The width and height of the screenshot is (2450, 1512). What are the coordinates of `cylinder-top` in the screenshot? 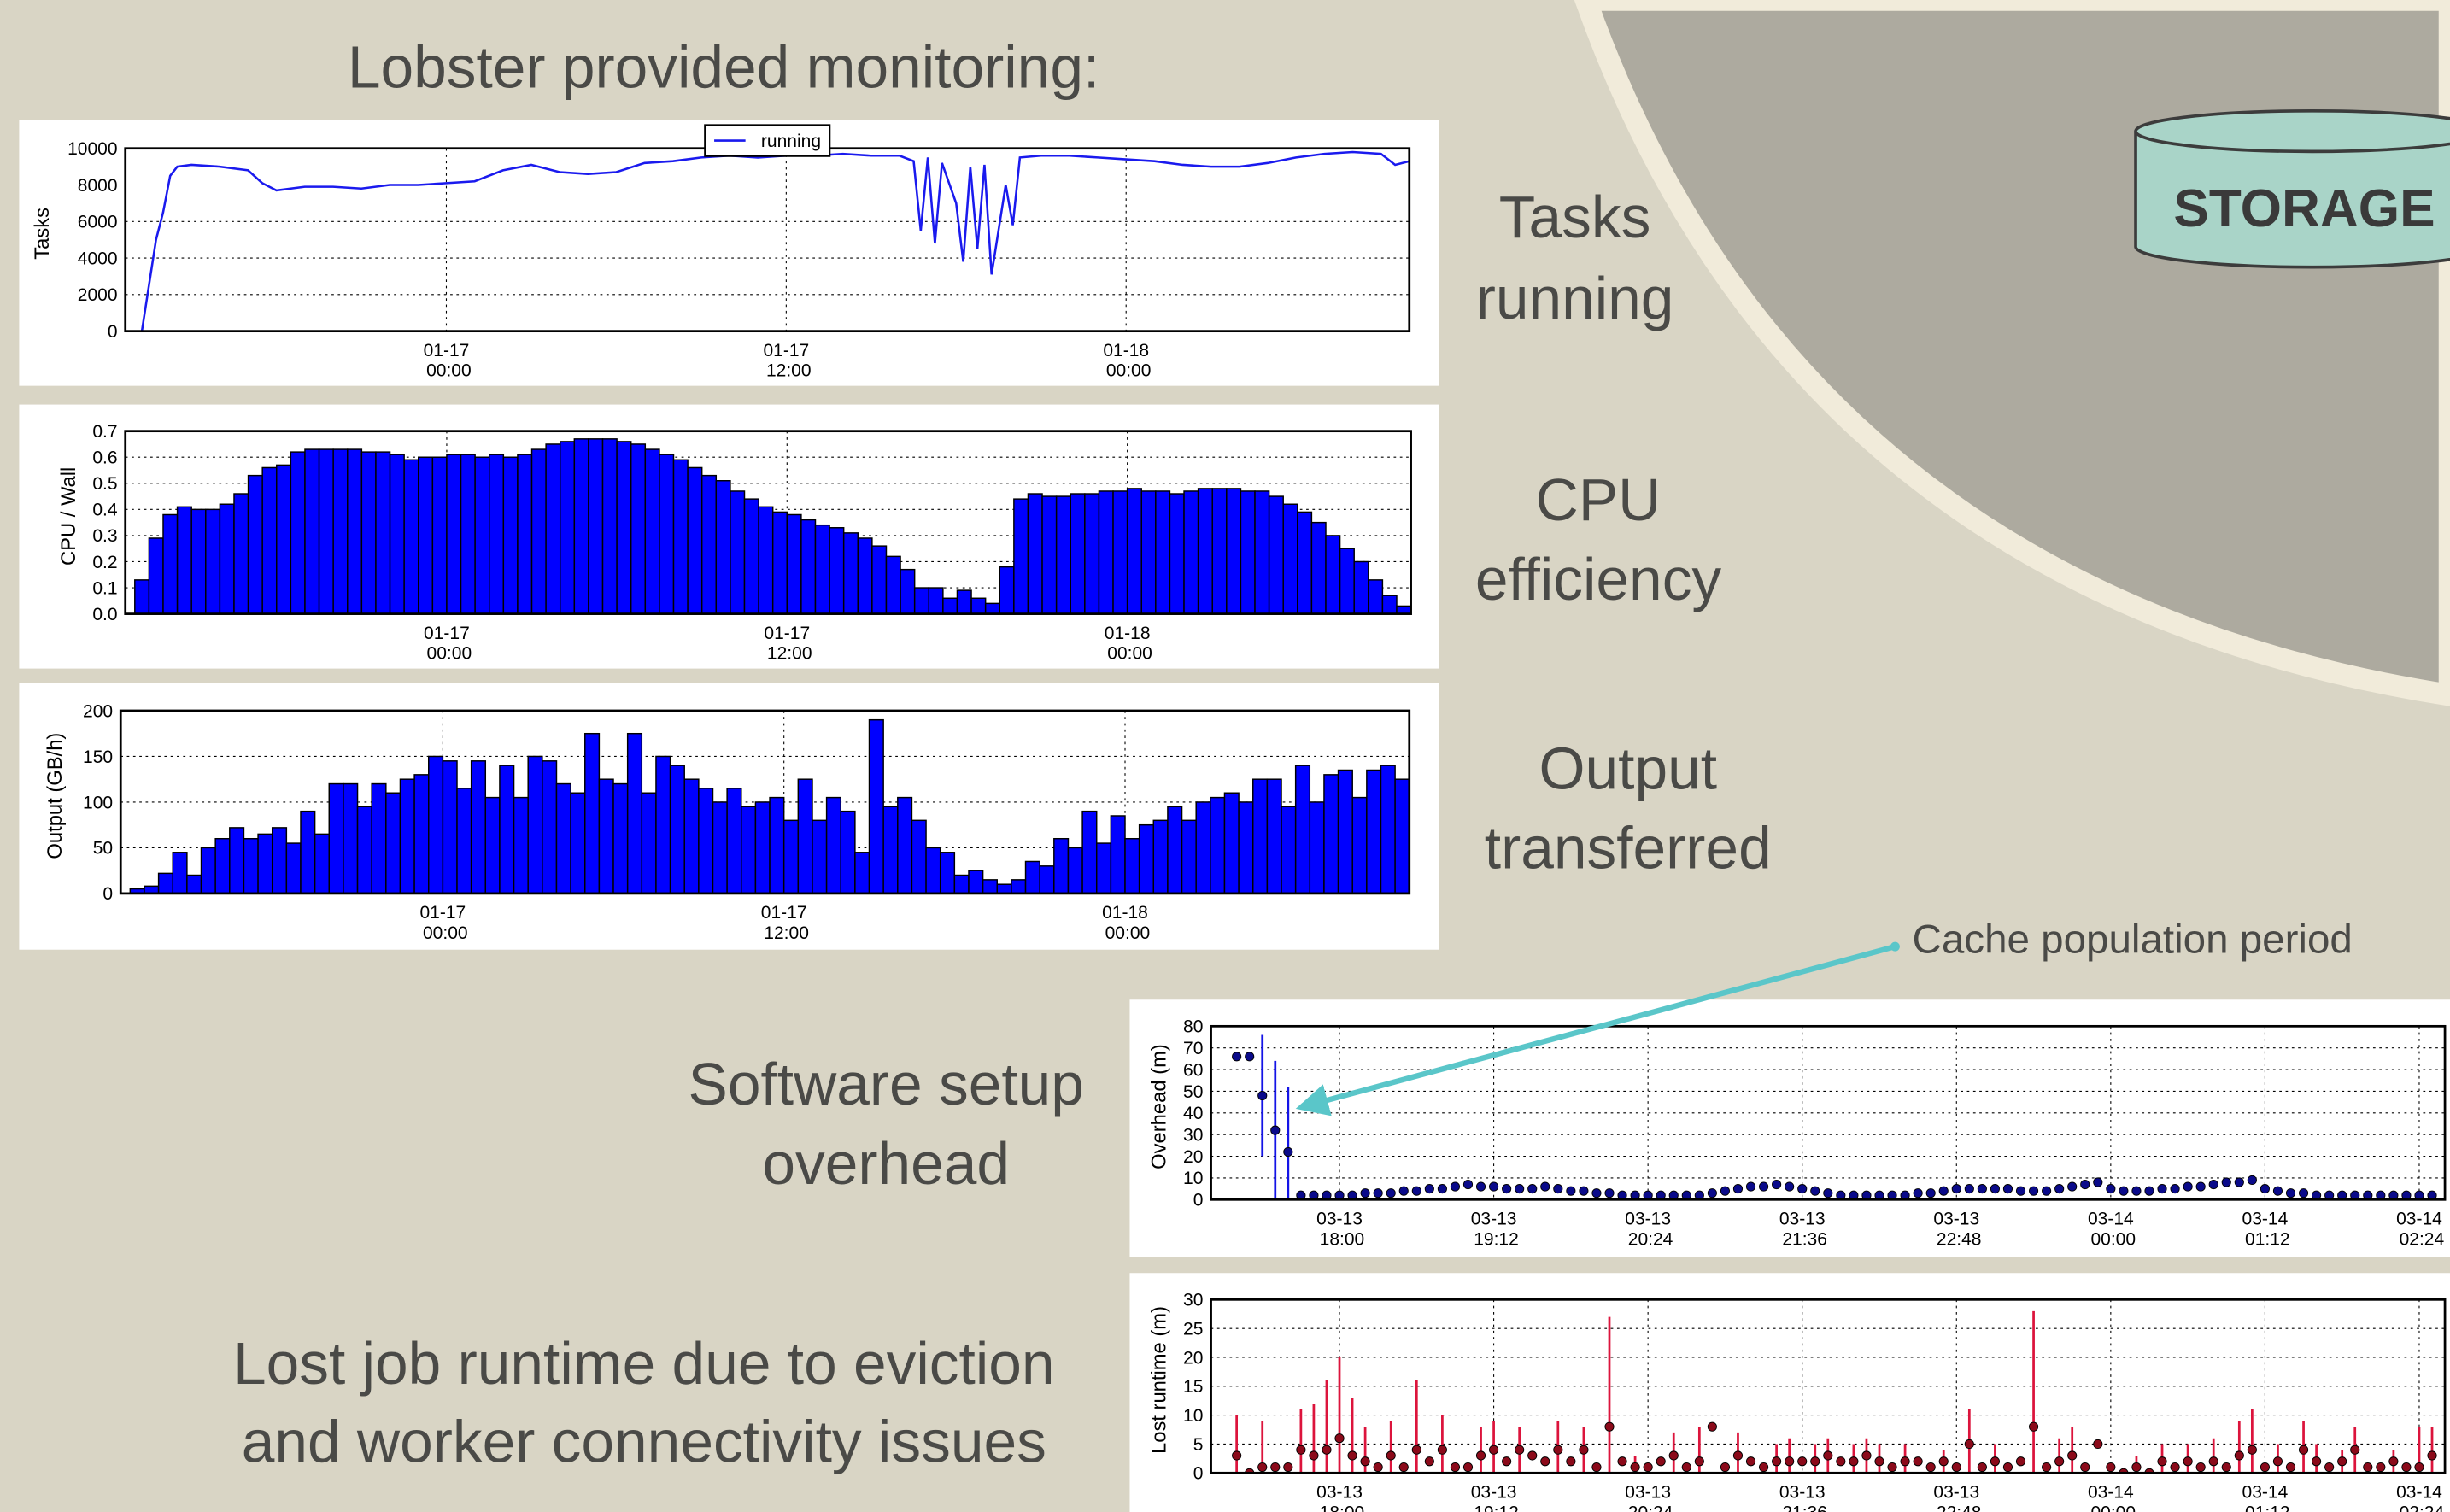 It's located at (2292, 131).